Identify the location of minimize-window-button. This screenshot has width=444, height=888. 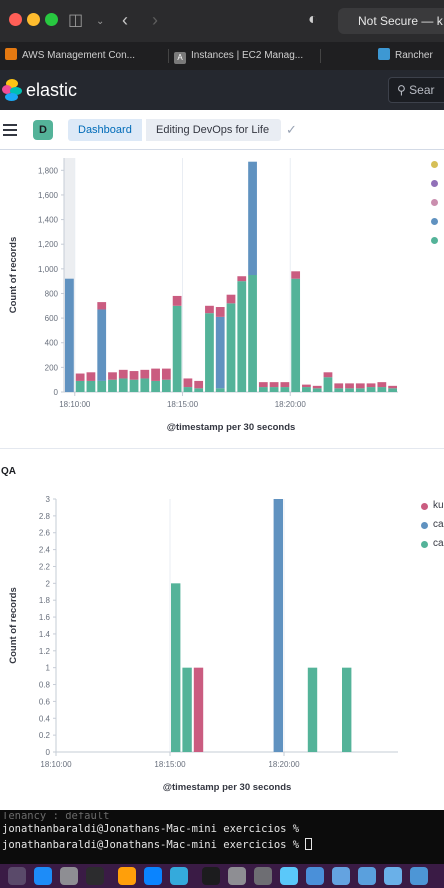
(33, 19).